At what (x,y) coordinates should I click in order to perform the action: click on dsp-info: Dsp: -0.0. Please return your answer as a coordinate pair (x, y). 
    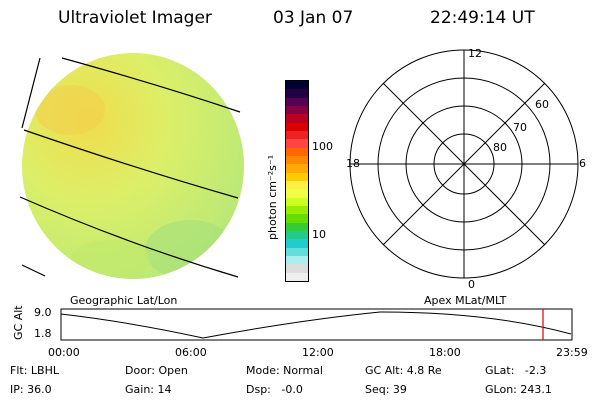
    Looking at the image, I should click on (274, 389).